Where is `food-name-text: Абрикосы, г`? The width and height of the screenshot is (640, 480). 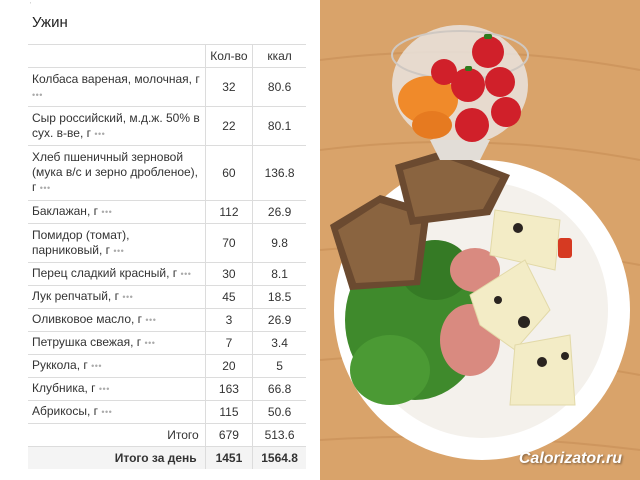
food-name-text: Абрикосы, г is located at coordinates (65, 411).